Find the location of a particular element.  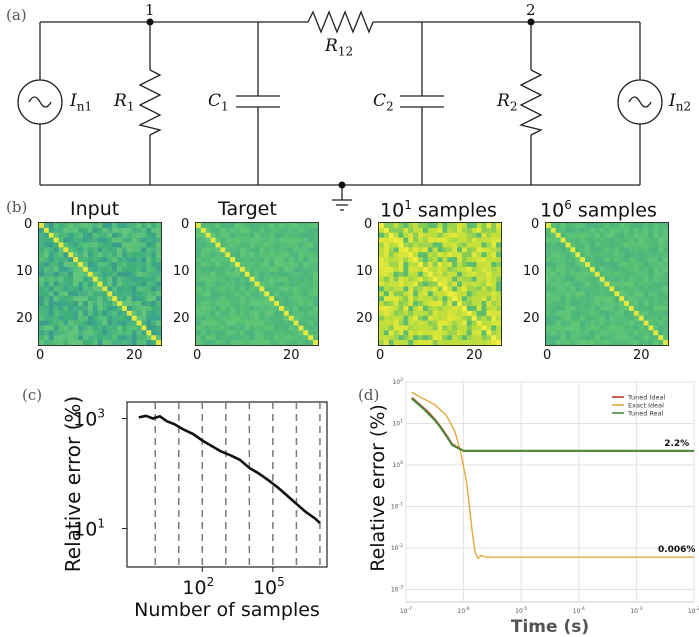

chart-d-ytick-label-1: 10¹ is located at coordinates (397, 423).